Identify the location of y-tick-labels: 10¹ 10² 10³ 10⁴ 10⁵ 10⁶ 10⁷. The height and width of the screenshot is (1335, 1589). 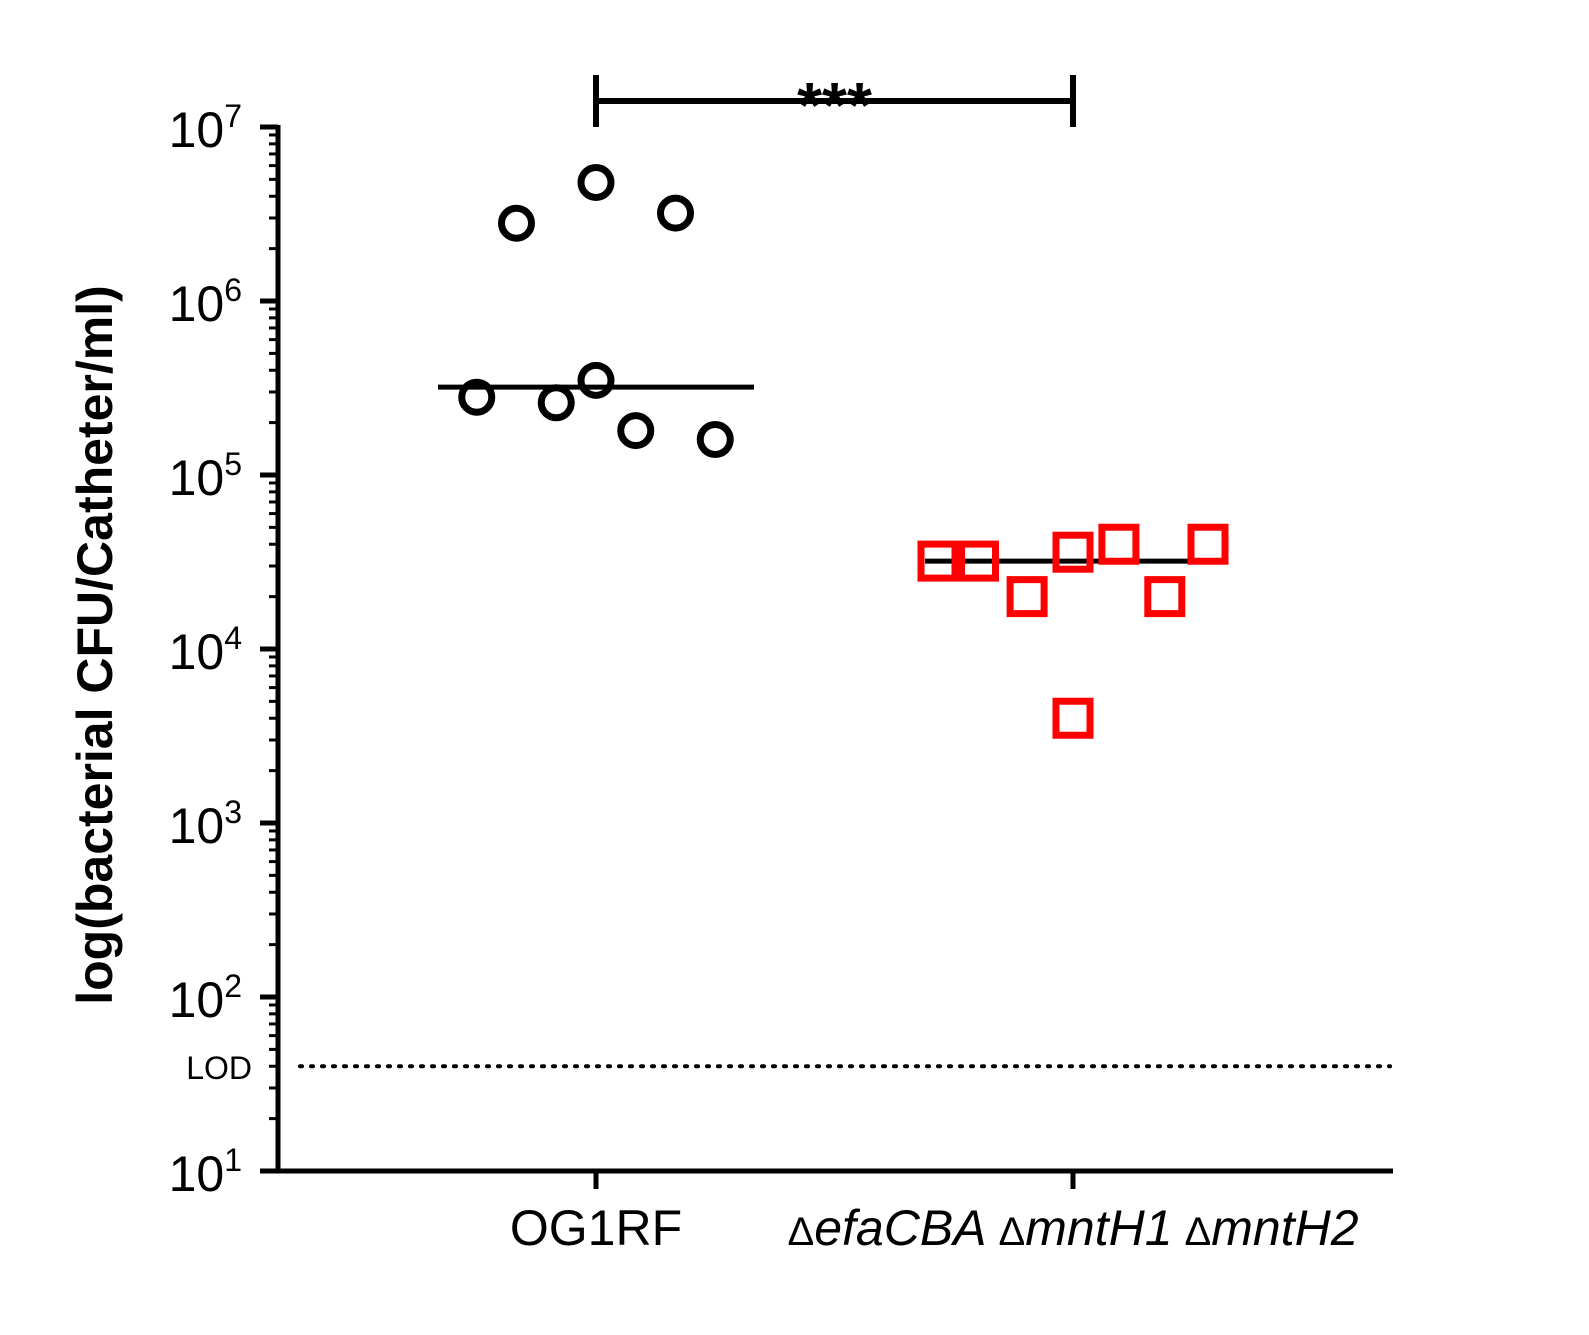
(205, 650).